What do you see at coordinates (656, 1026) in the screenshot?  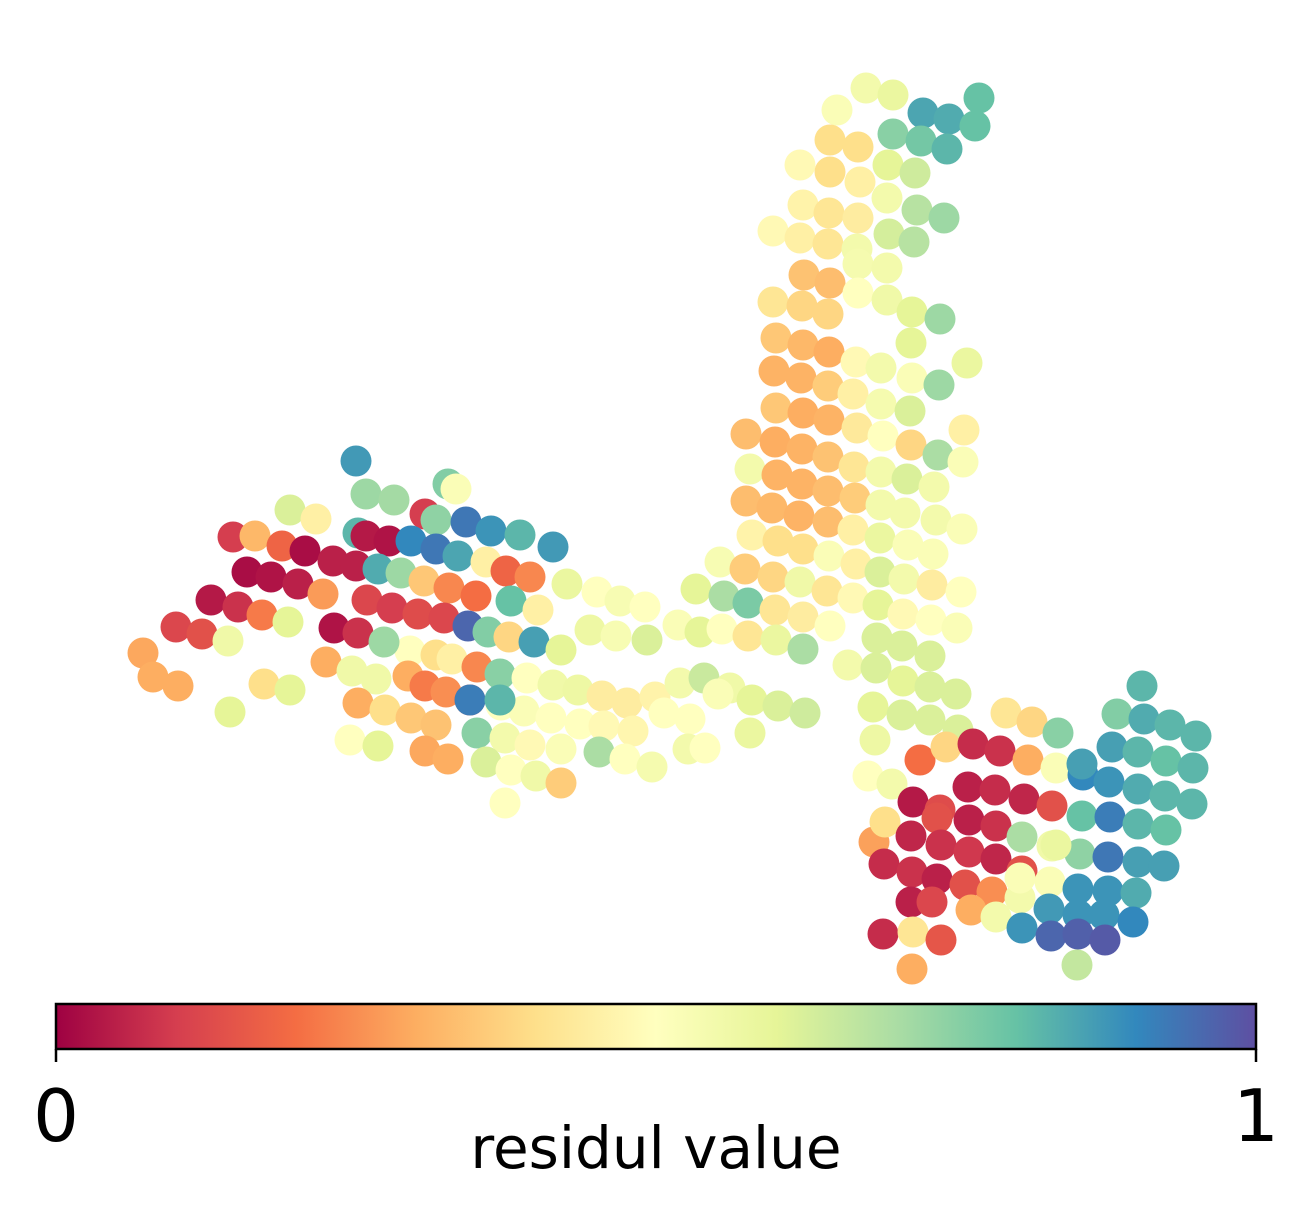 I see `colorbar-gradient-bar` at bounding box center [656, 1026].